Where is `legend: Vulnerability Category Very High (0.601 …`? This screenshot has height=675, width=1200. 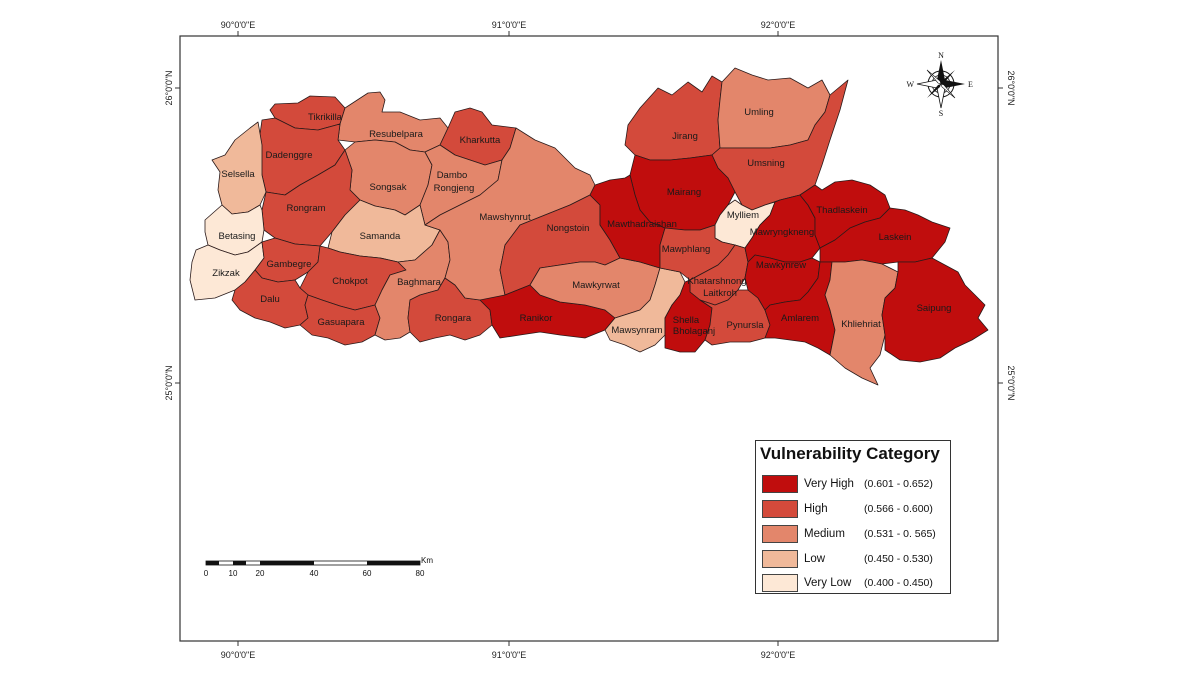
legend: Vulnerability Category Very High (0.601 … is located at coordinates (853, 517).